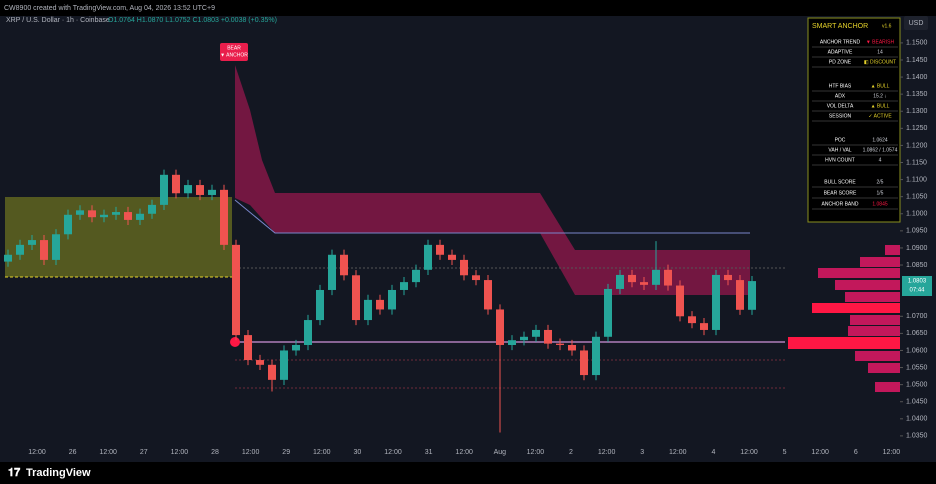  What do you see at coordinates (917, 291) in the screenshot?
I see `price-tag-countdown: 07:44` at bounding box center [917, 291].